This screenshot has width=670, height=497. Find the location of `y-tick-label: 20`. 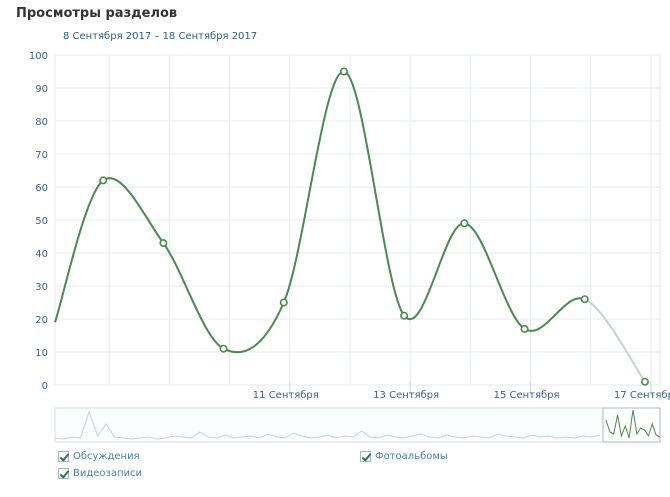

y-tick-label: 20 is located at coordinates (41, 320).